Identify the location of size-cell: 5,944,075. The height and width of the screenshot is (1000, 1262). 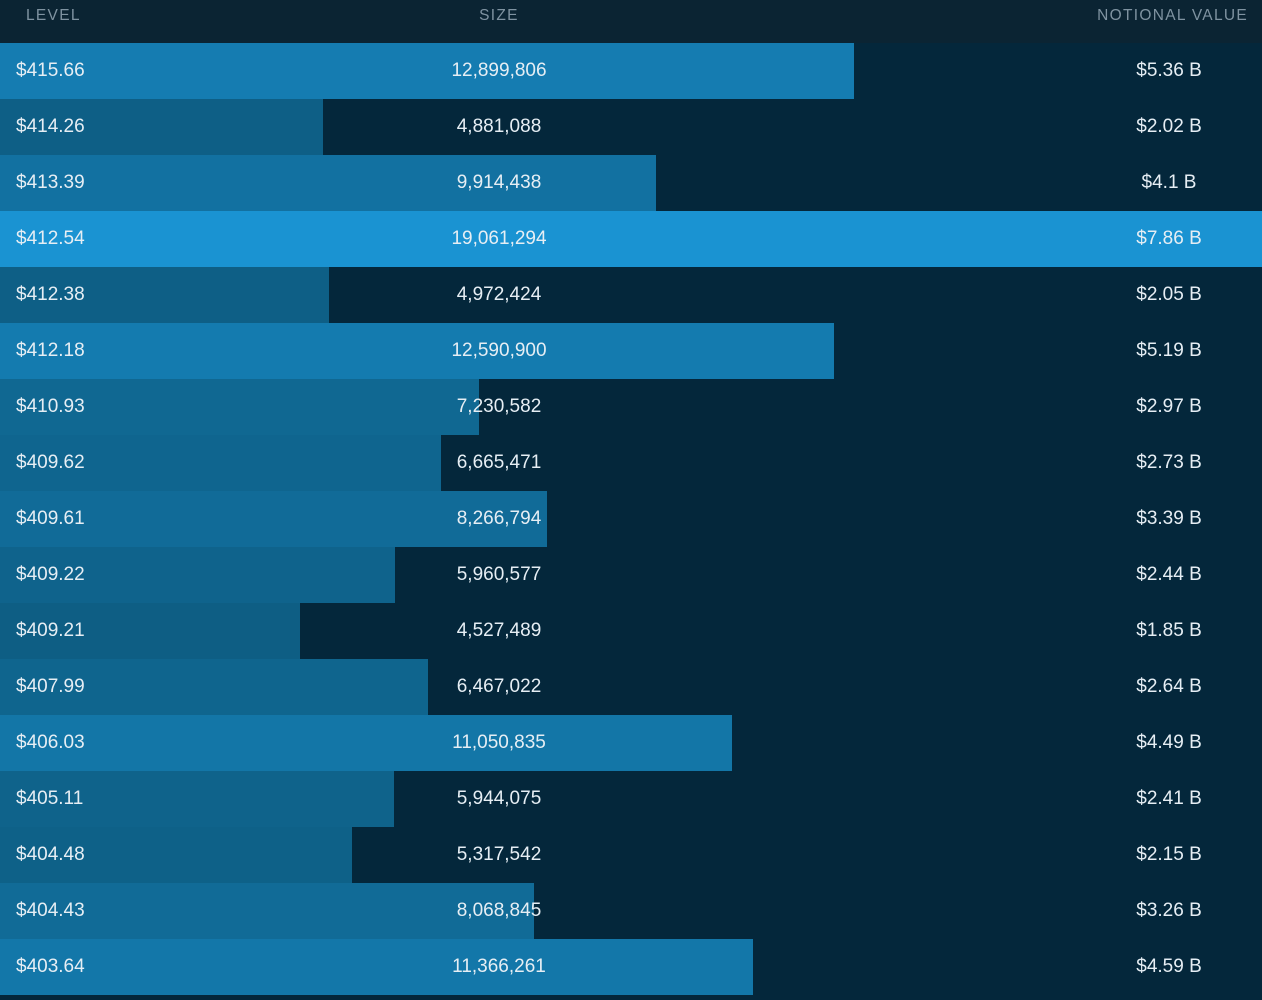
(499, 798).